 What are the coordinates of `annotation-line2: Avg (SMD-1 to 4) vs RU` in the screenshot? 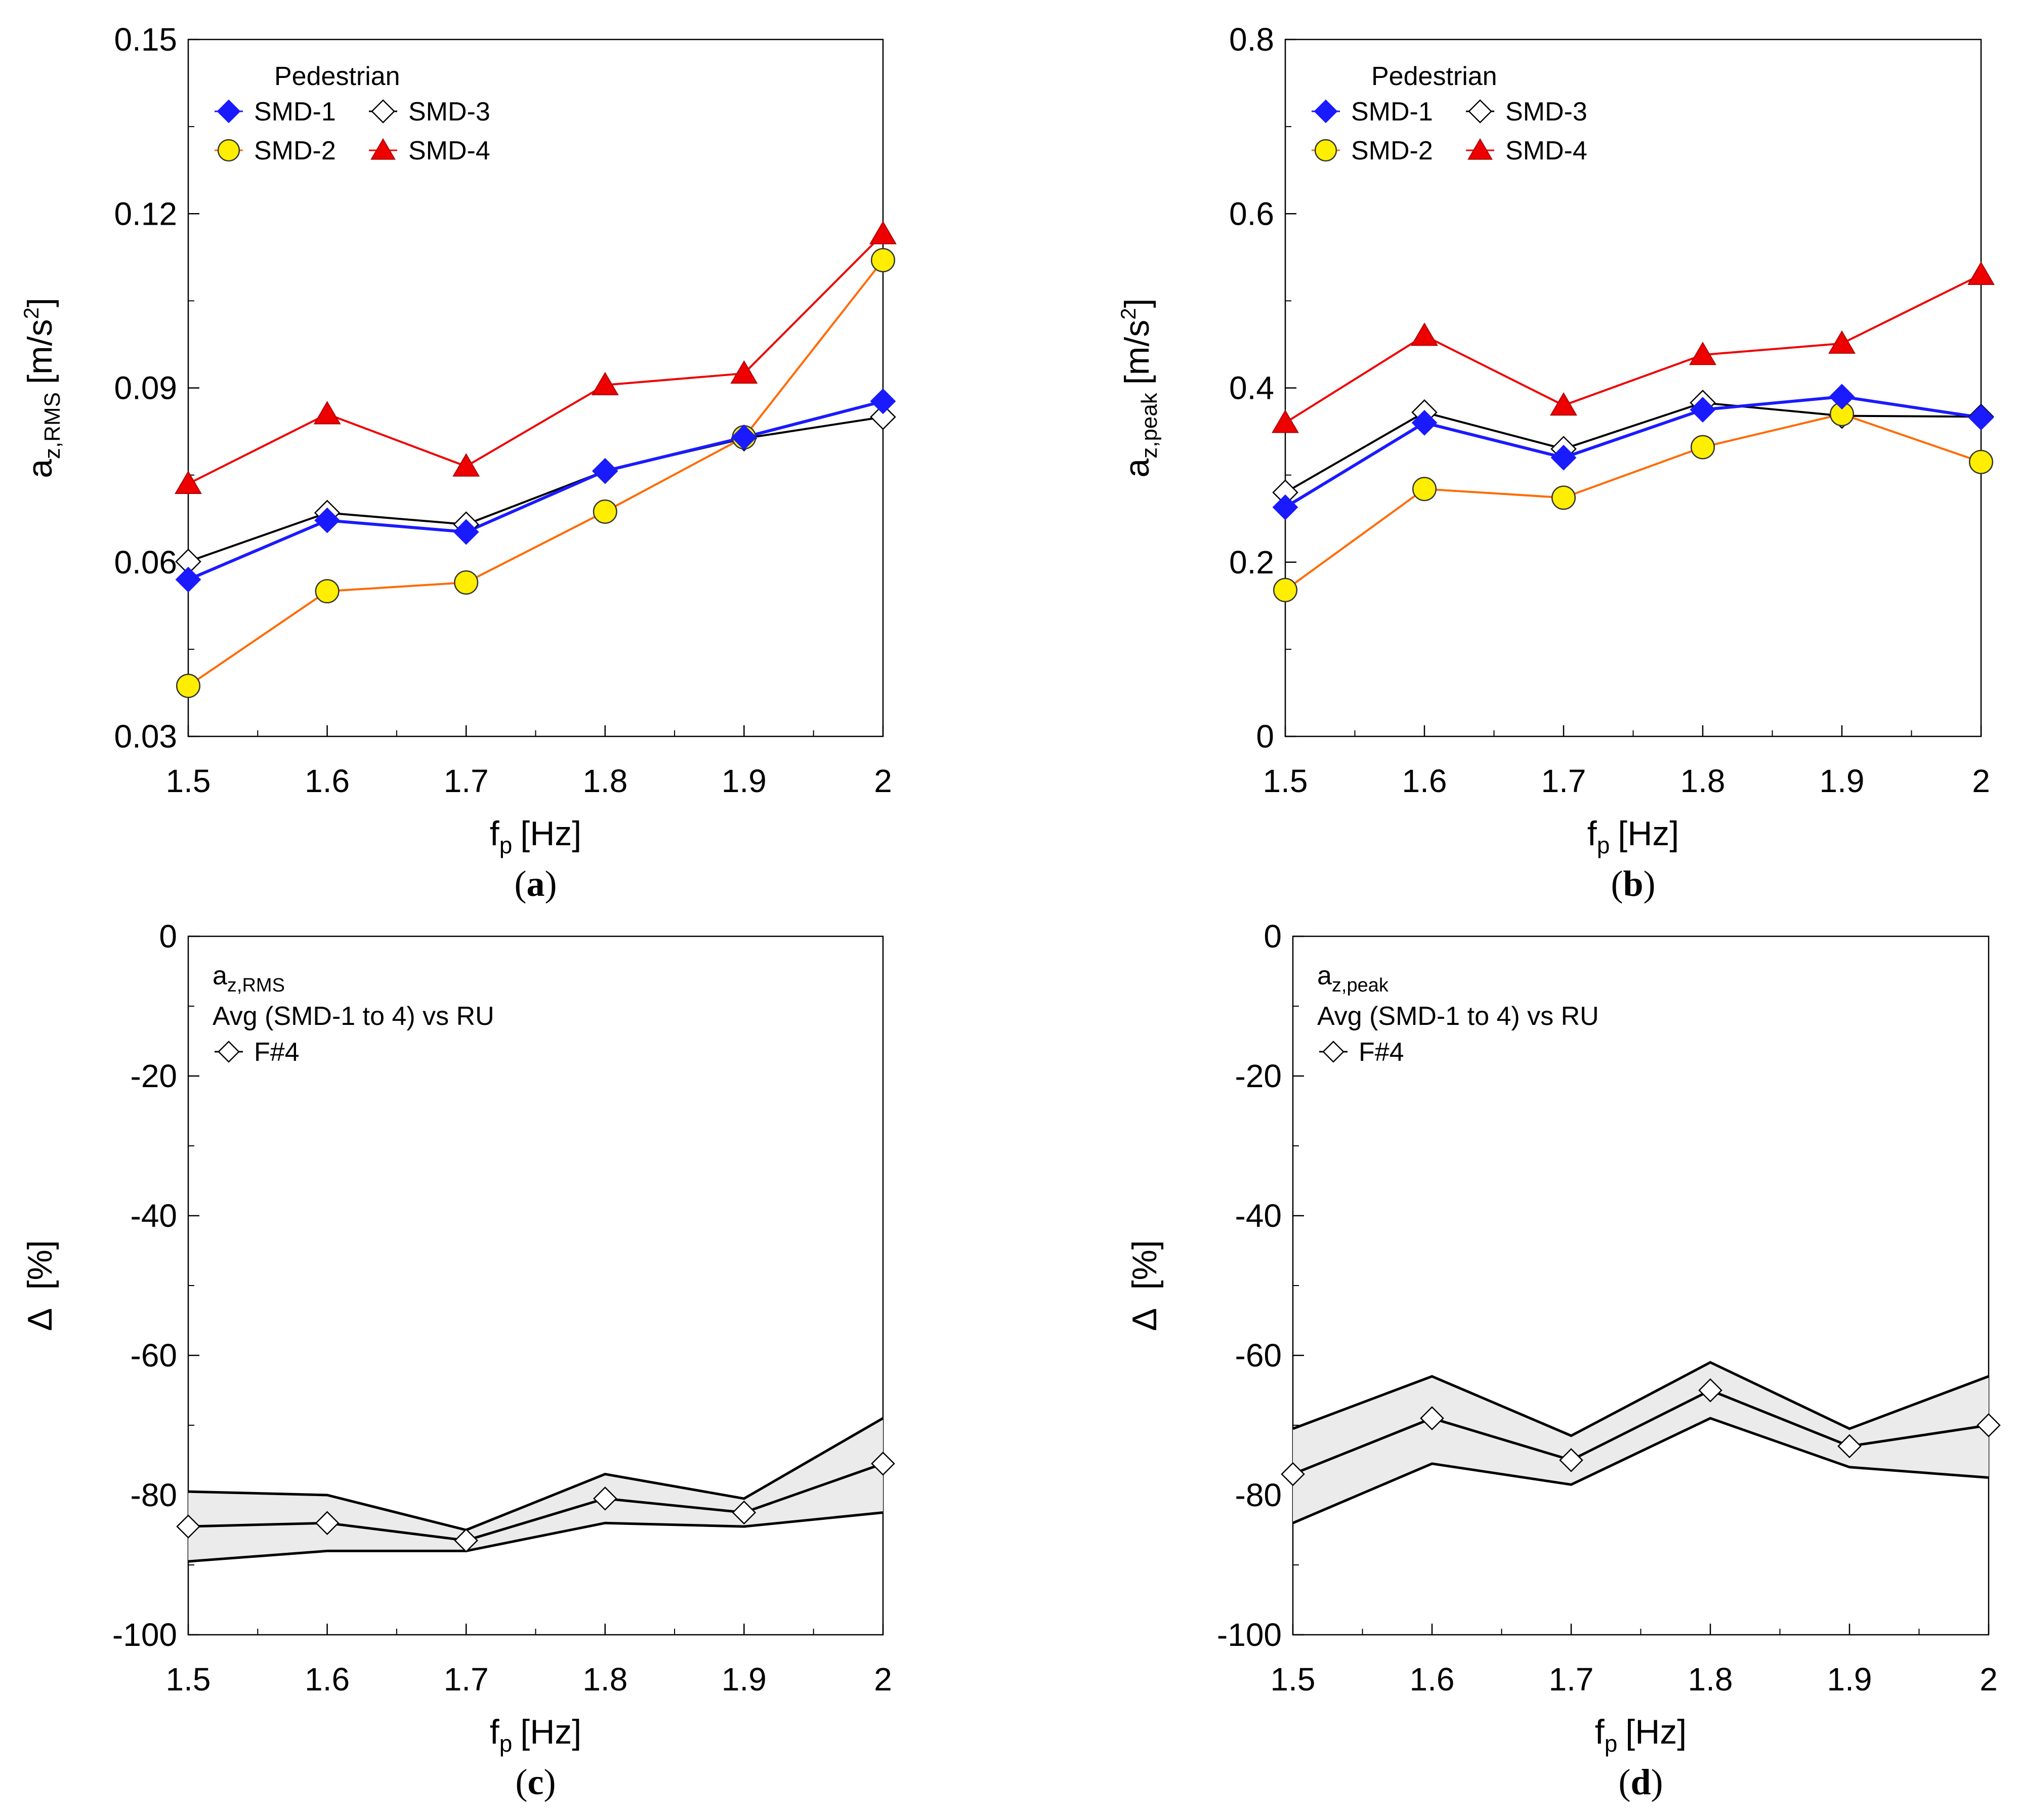 It's located at (1458, 1017).